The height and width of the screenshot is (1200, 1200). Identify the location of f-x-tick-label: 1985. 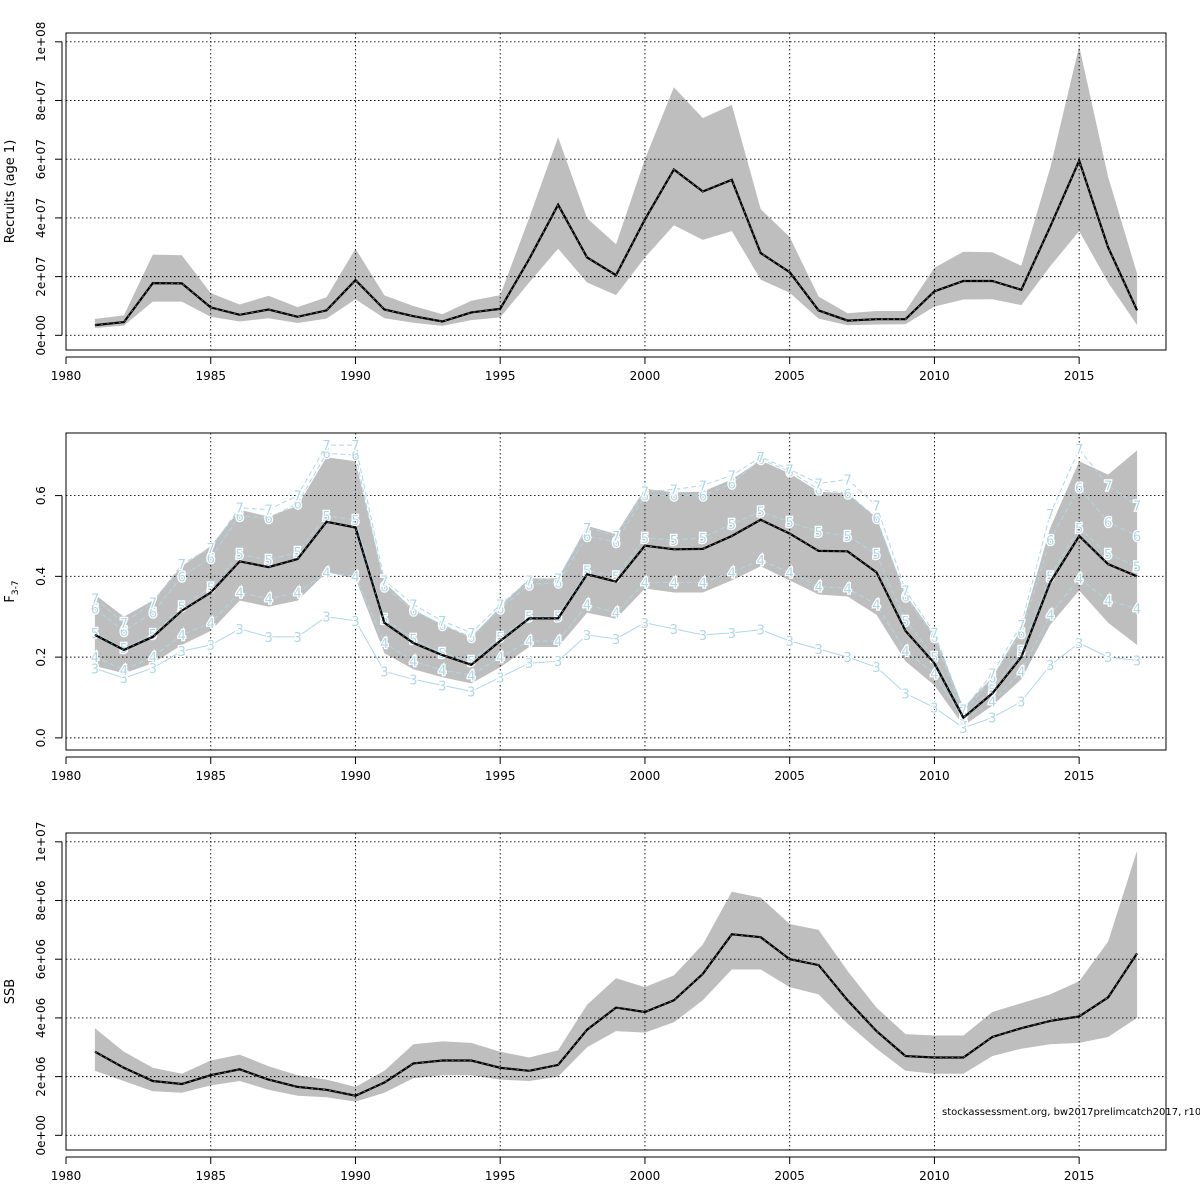
(210, 776).